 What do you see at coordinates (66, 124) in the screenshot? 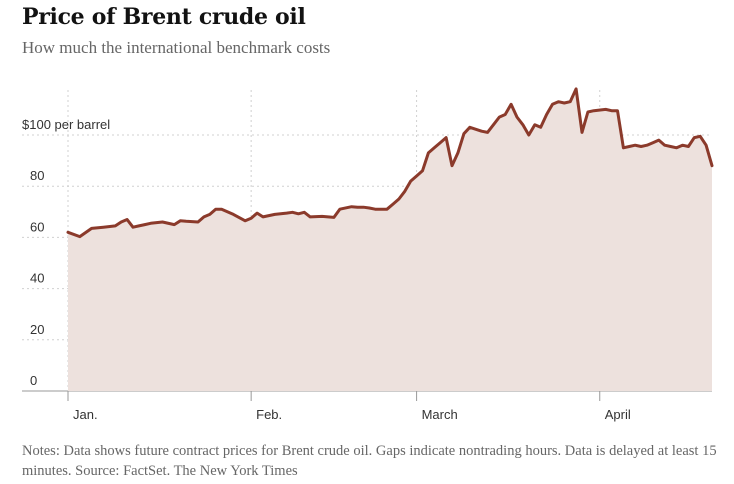
I see `y-tick-label: $100 per barrel` at bounding box center [66, 124].